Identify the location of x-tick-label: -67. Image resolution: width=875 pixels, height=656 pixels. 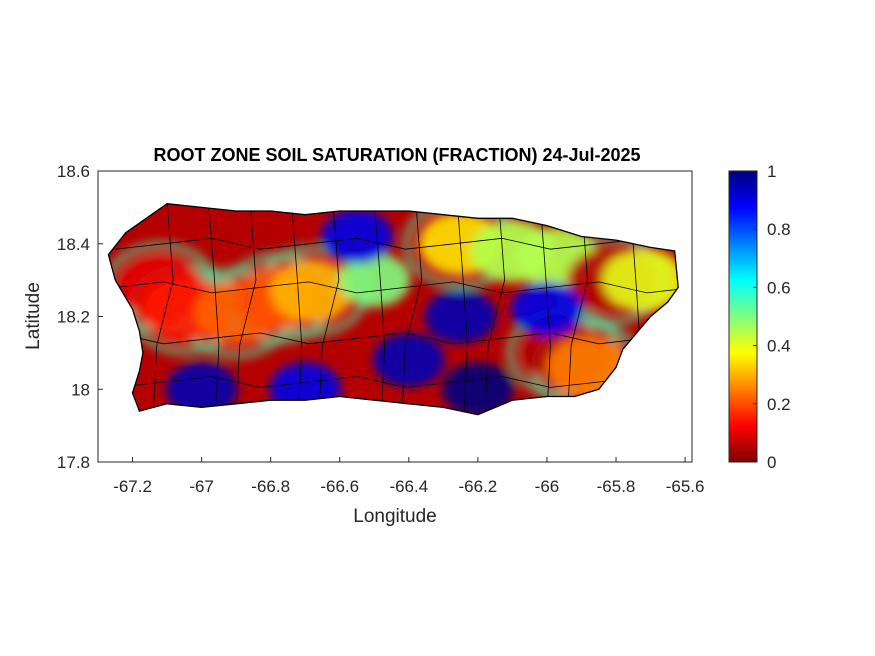
(201, 486).